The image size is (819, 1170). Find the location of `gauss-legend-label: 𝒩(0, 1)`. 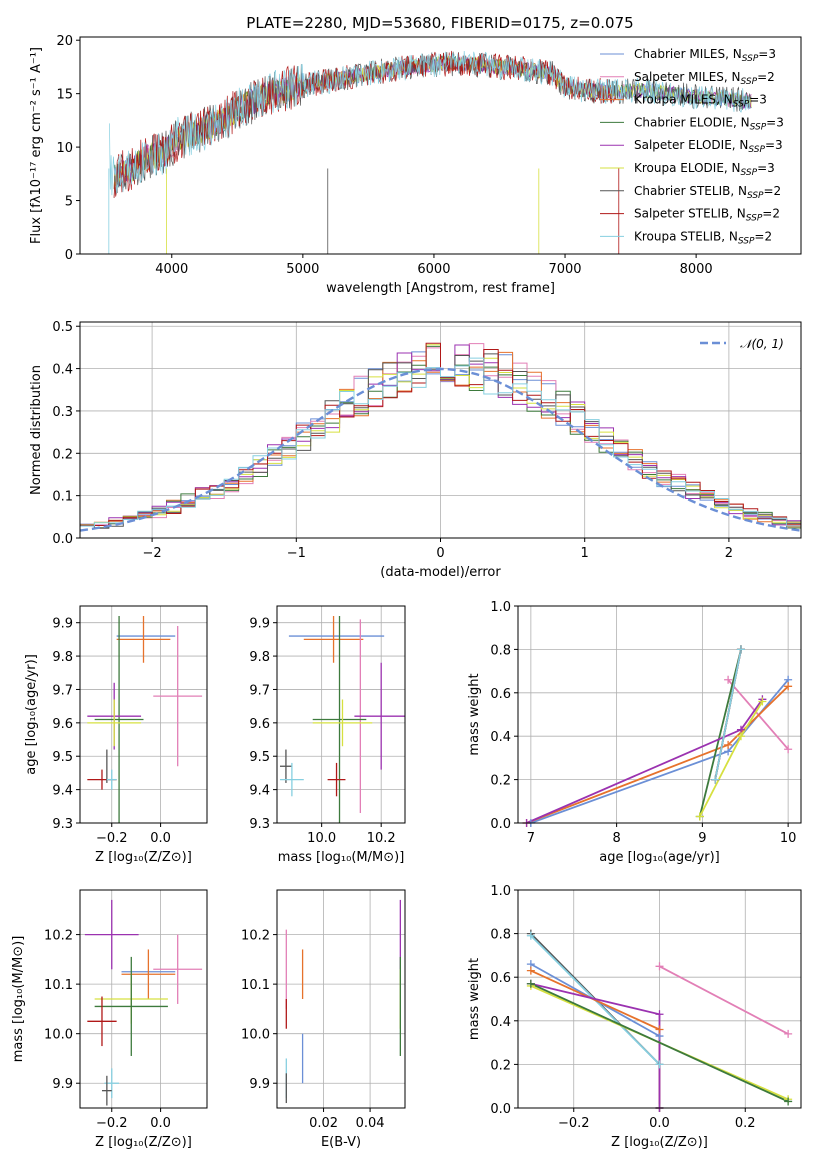

gauss-legend-label: 𝒩(0, 1) is located at coordinates (762, 344).